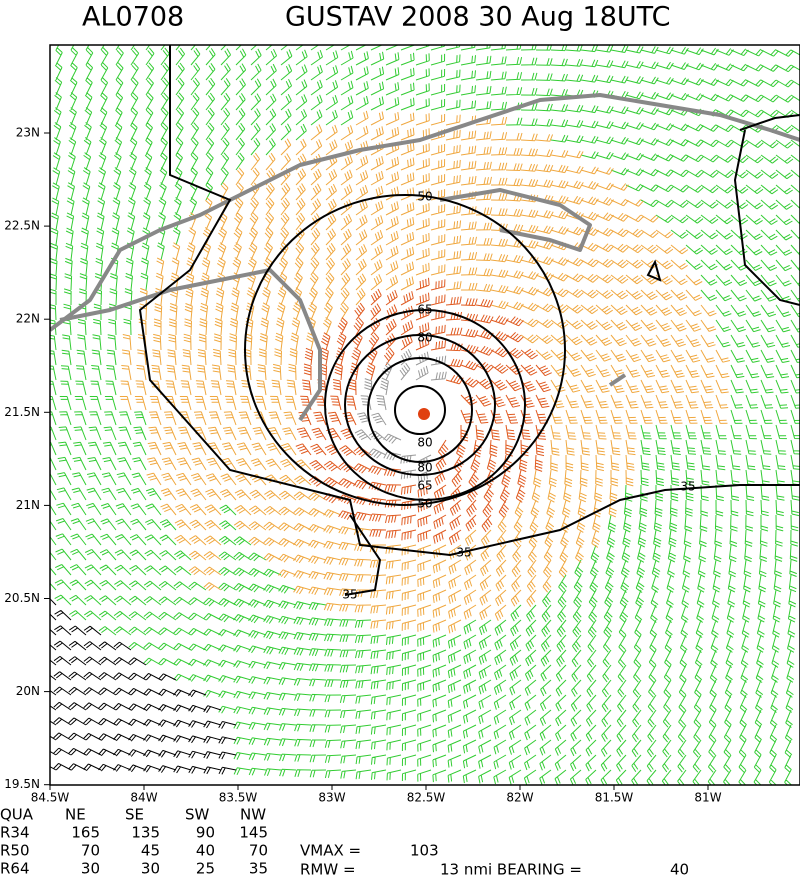  Describe the element at coordinates (253, 833) in the screenshot. I see `table-cell: 145` at that location.